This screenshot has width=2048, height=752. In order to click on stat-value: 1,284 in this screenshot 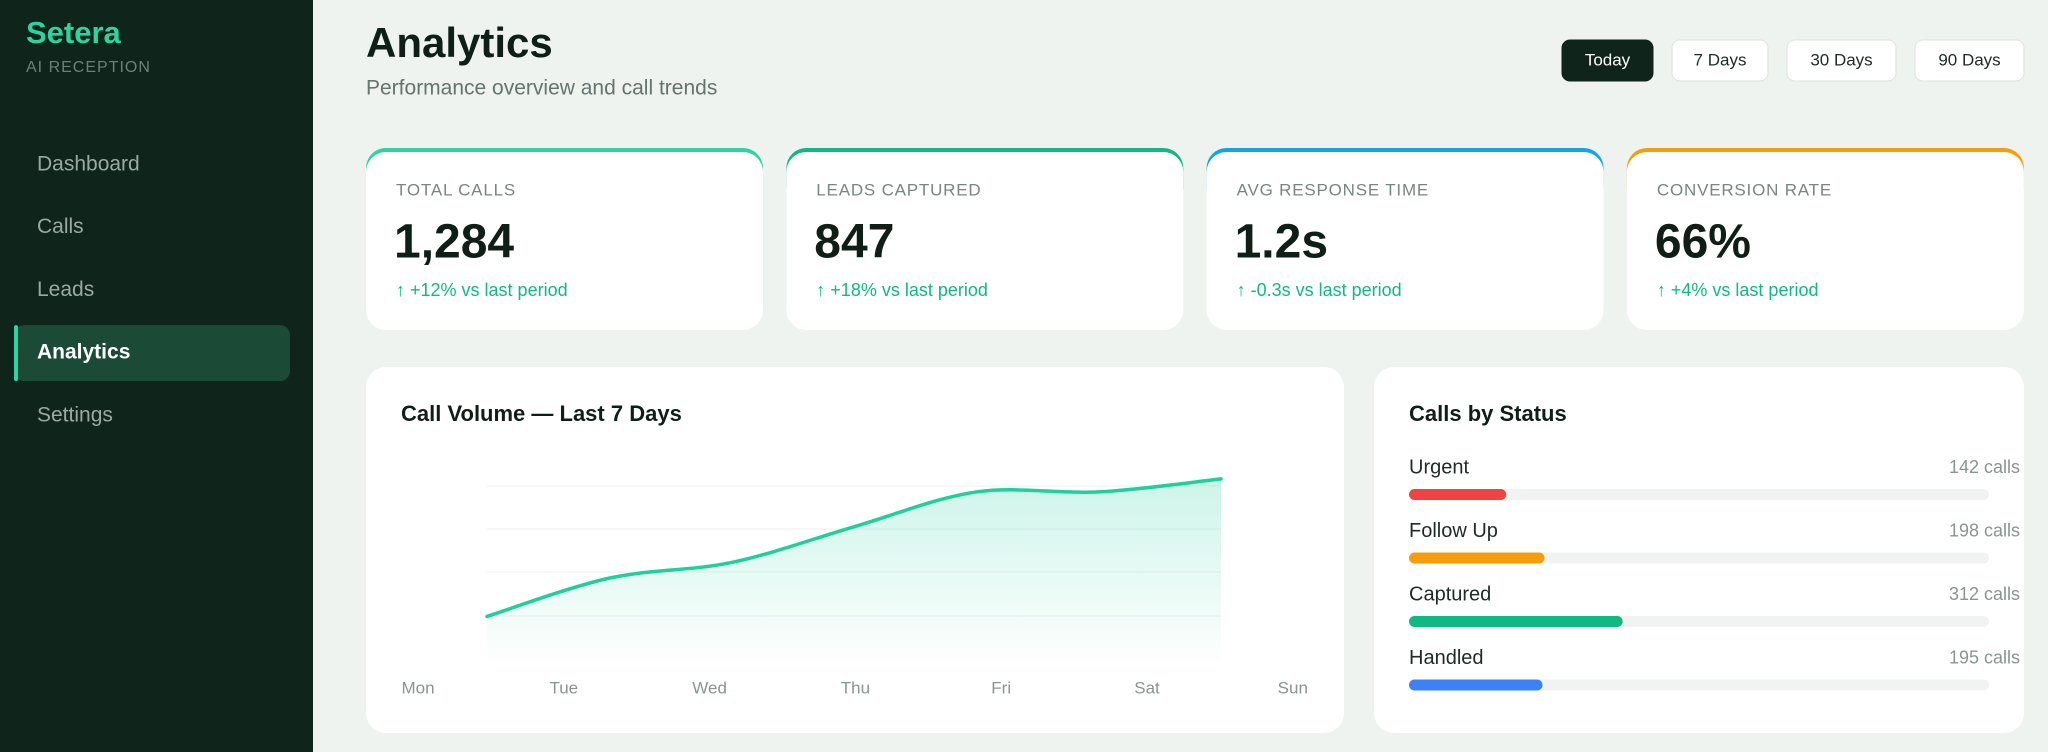, I will do `click(454, 242)`.